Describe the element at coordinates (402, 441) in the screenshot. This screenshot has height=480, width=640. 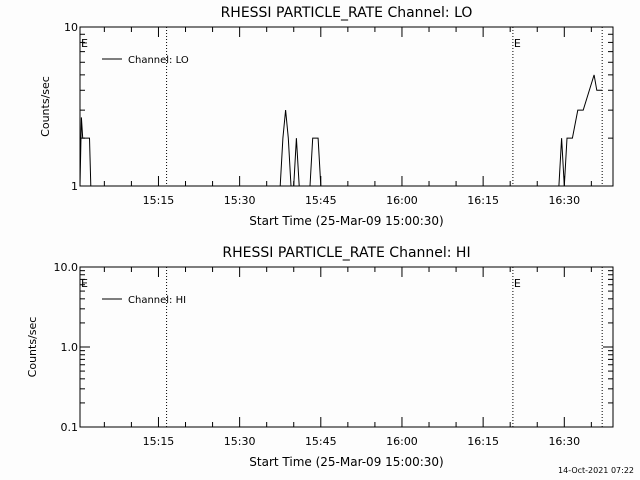
I see `panel-2-x-tick-label: 16:00` at that location.